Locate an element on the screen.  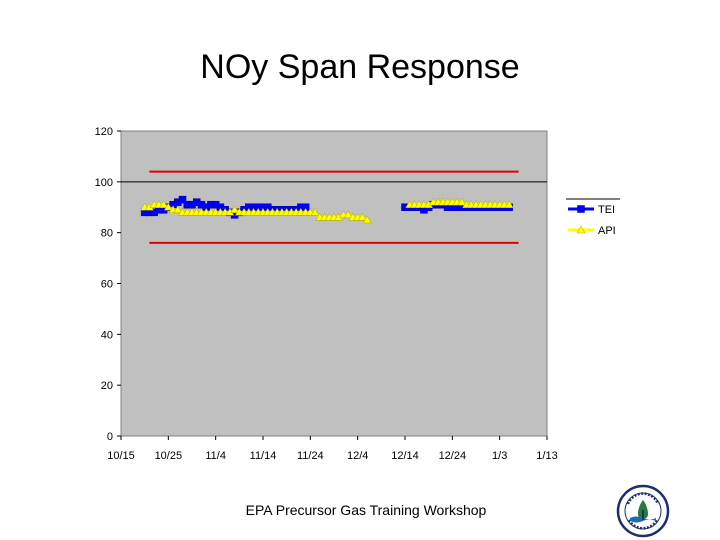
legend-label-api: API is located at coordinates (607, 231).